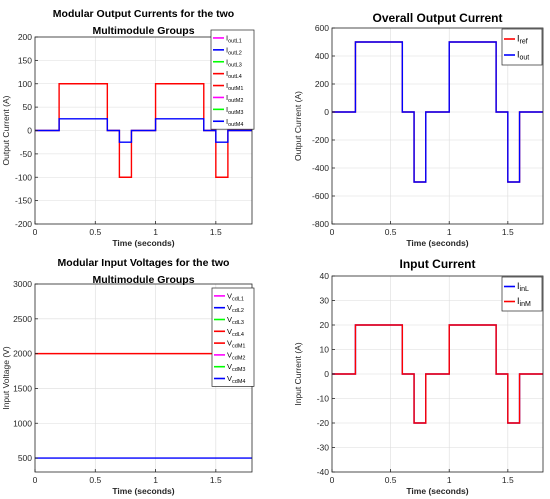 Image resolution: width=550 pixels, height=499 pixels. Describe the element at coordinates (143, 280) in the screenshot. I see `chart-3-title-line-2: Multimodule Groups` at that location.